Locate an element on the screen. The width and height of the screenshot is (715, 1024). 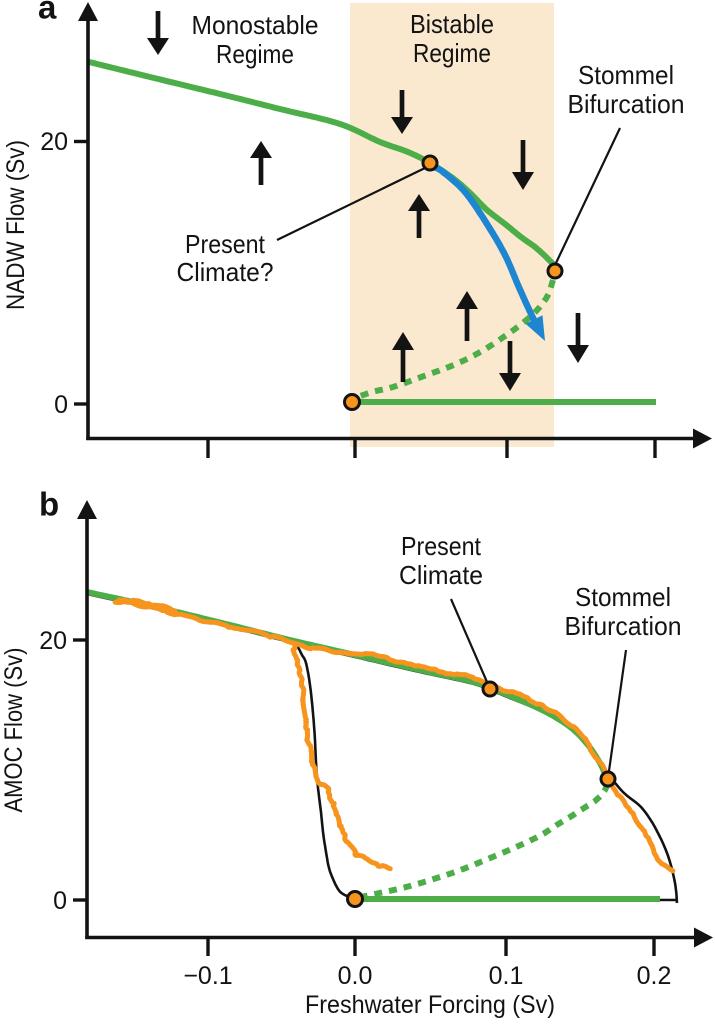
svg-text: Climate is located at coordinates (441, 575).